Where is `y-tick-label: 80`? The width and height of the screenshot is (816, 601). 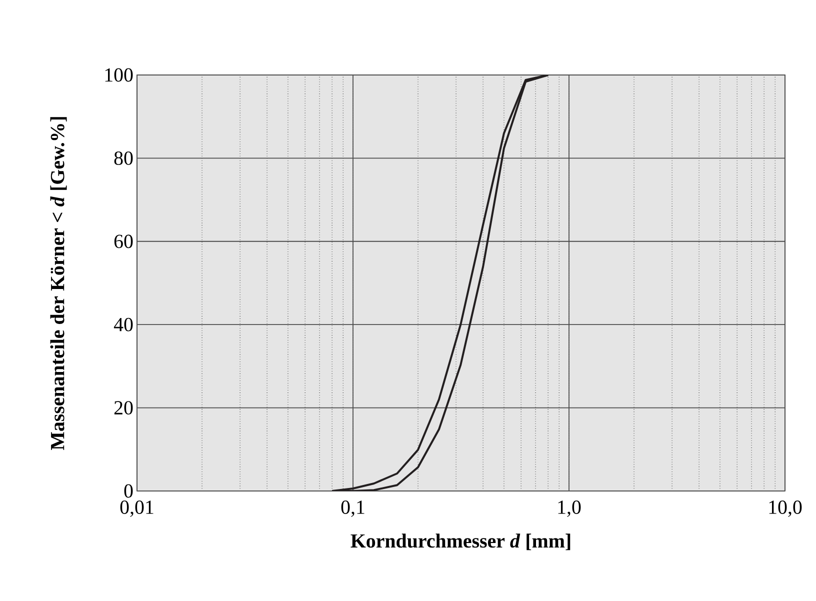
y-tick-label: 80 is located at coordinates (123, 158).